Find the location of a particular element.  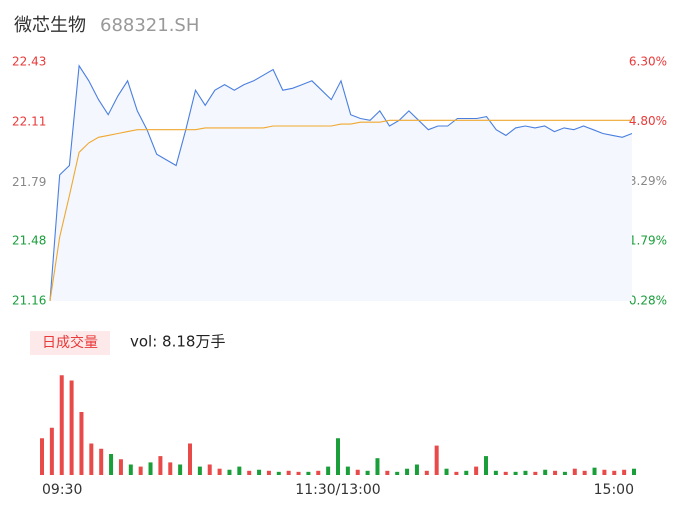

volume-tag-bg is located at coordinates (70, 343).